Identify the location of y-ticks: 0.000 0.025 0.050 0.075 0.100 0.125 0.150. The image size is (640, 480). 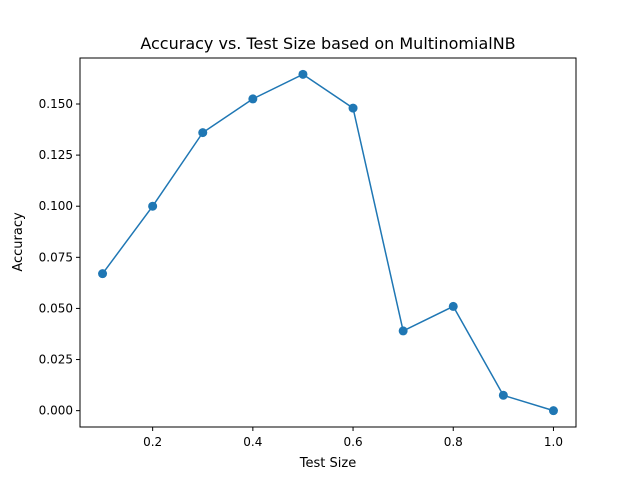
(59, 257).